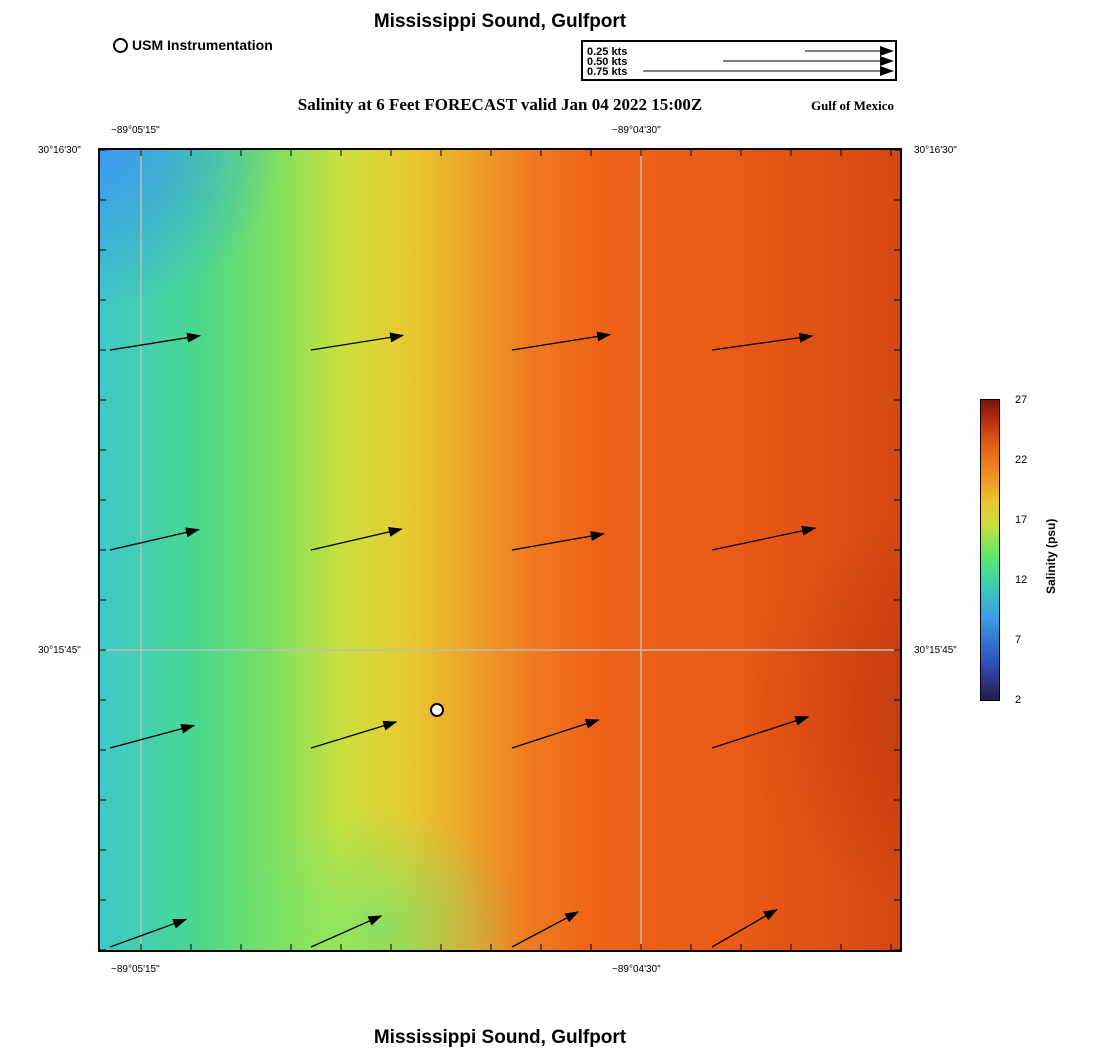 The image size is (1100, 1050). What do you see at coordinates (152, 736) in the screenshot?
I see `current-vector-r2-c0` at bounding box center [152, 736].